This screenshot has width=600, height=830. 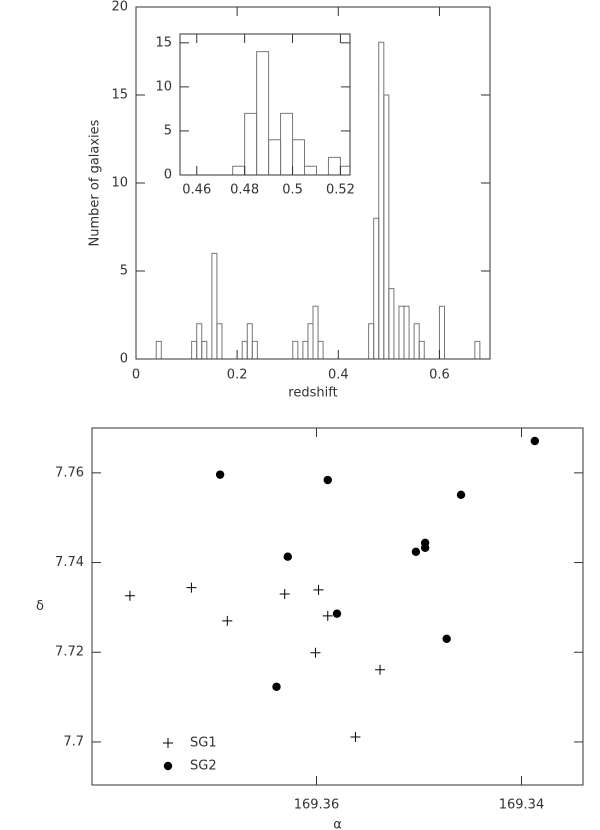 I want to click on plot-background, so click(x=265, y=104).